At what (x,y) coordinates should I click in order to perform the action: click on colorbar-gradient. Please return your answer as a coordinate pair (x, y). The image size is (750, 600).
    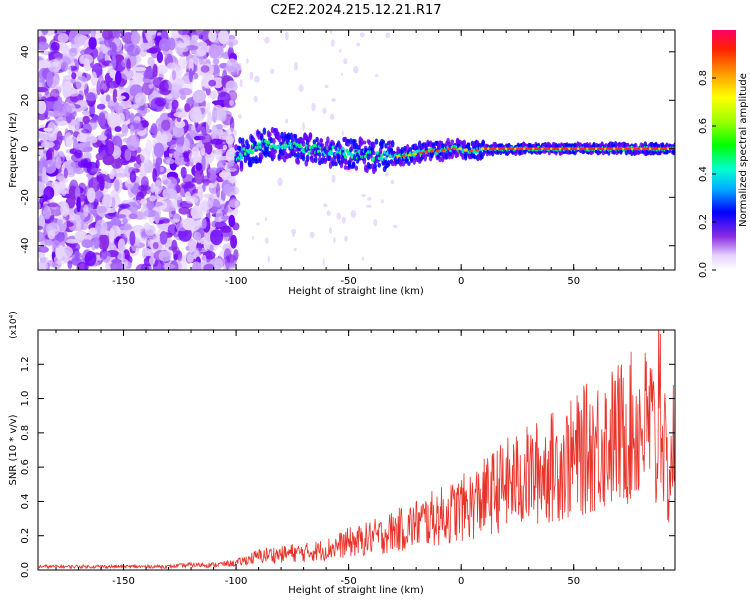
    Looking at the image, I should click on (724, 150).